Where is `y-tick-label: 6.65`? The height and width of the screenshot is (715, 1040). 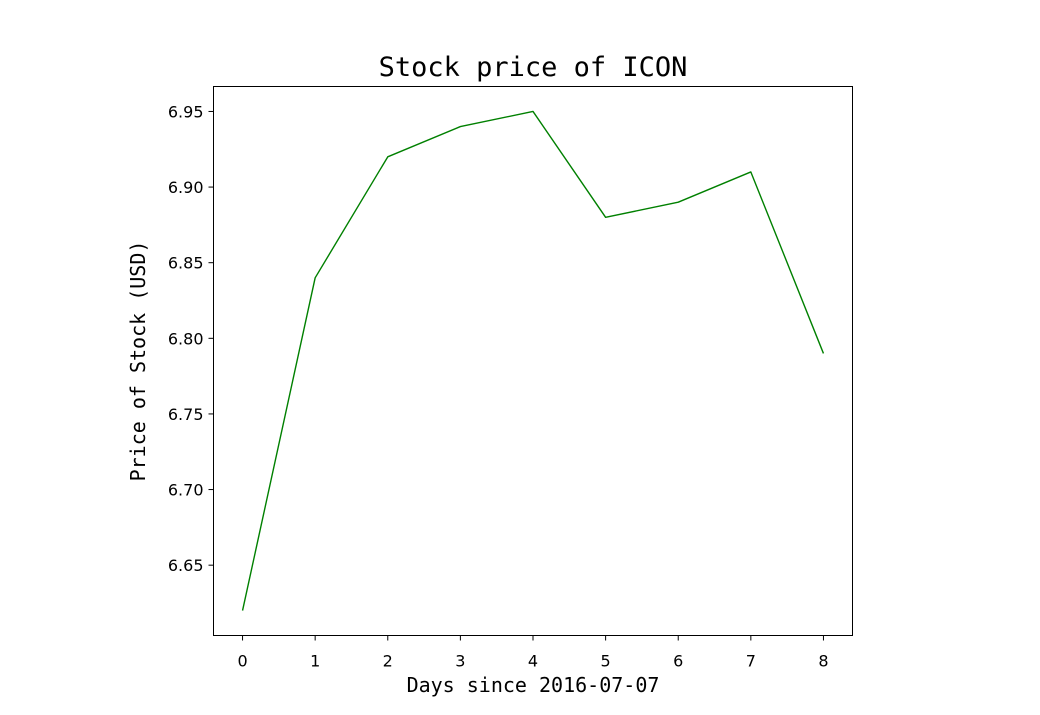
y-tick-label: 6.65 is located at coordinates (186, 565).